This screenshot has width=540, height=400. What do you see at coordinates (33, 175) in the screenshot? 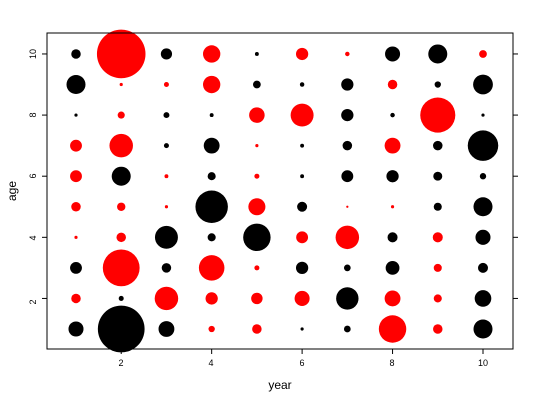
I see `y-tick-label-6: 6` at bounding box center [33, 175].